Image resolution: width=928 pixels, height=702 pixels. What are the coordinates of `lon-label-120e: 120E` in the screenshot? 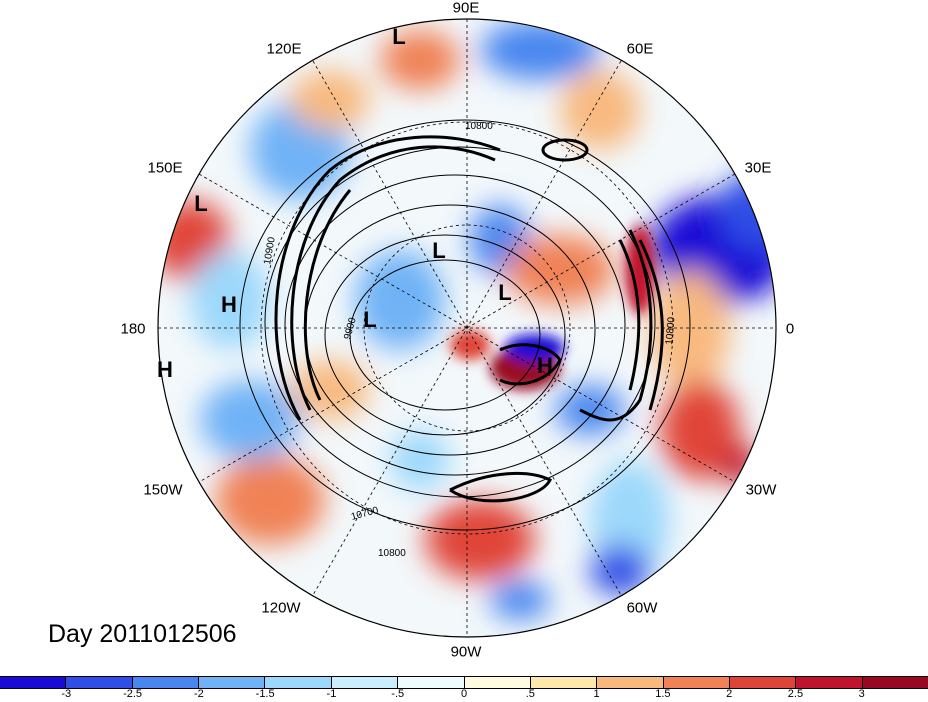 It's located at (284, 49).